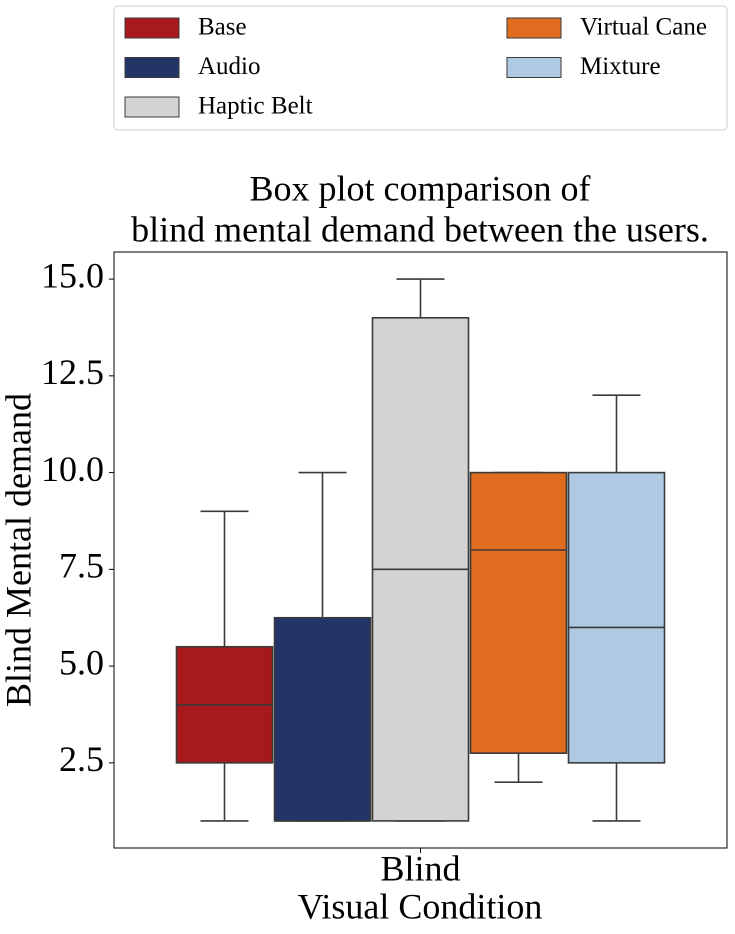 The image size is (735, 934). What do you see at coordinates (255, 106) in the screenshot?
I see `legend-label: Haptic Belt` at bounding box center [255, 106].